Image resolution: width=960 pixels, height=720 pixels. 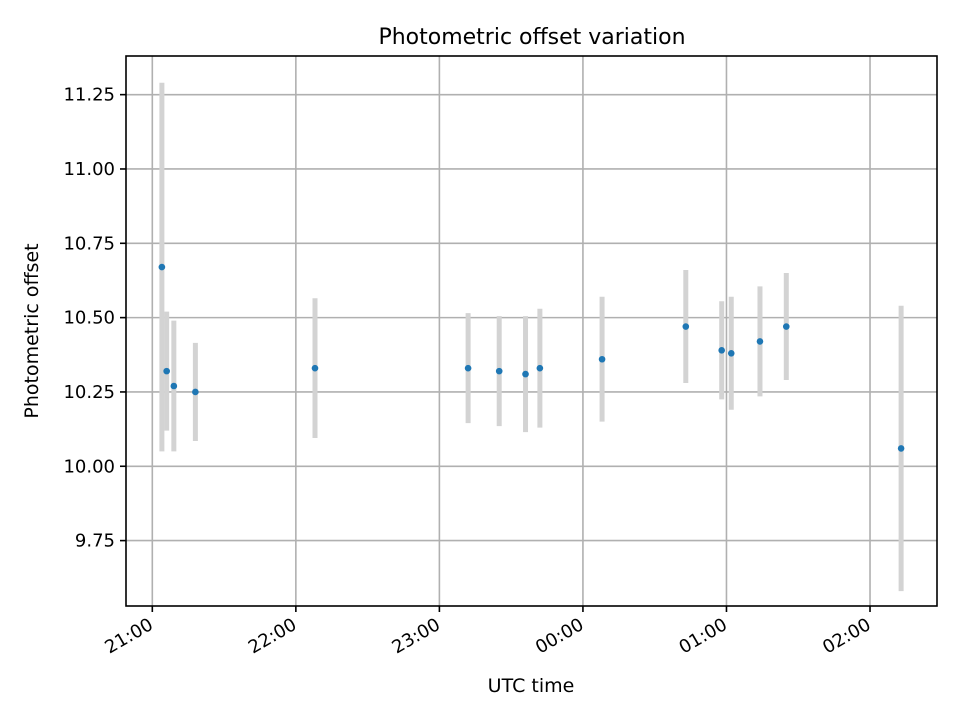 I want to click on y-axis-label: Photometric offset, so click(x=32, y=330).